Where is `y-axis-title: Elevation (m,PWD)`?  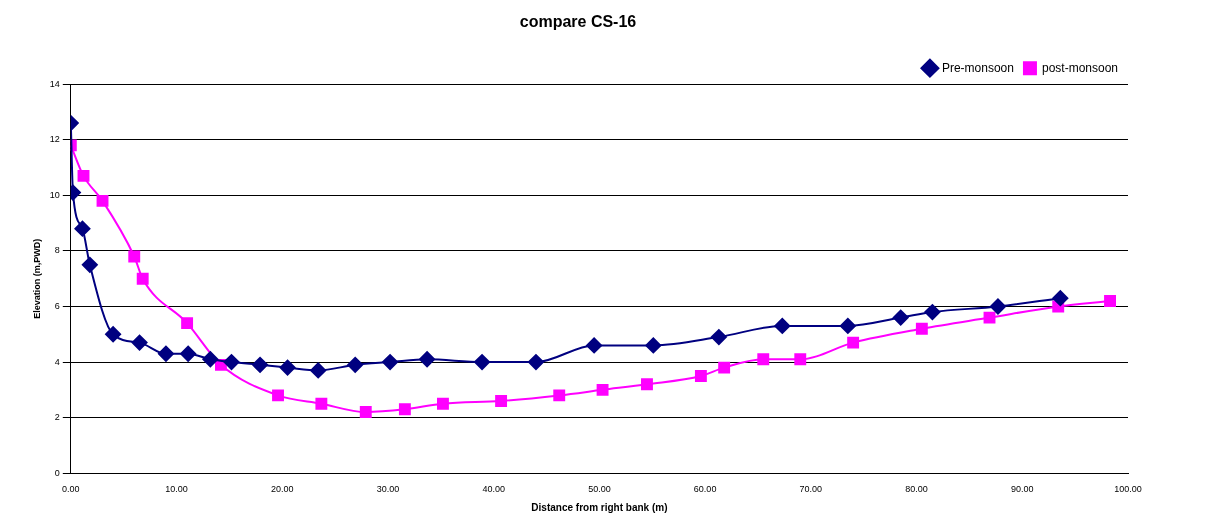 y-axis-title: Elevation (m,PWD) is located at coordinates (36, 278).